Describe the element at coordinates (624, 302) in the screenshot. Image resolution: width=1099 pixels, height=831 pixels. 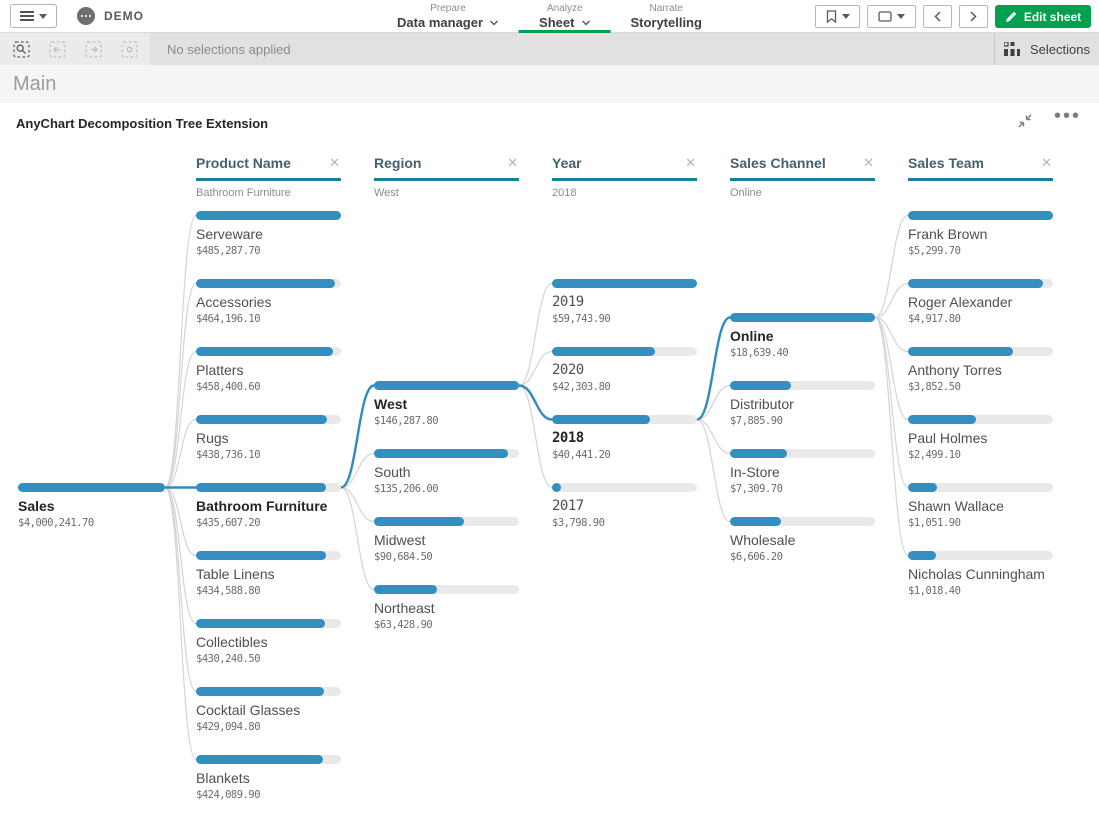
I see `tree-node-2019: 2019 $59,743.90` at that location.